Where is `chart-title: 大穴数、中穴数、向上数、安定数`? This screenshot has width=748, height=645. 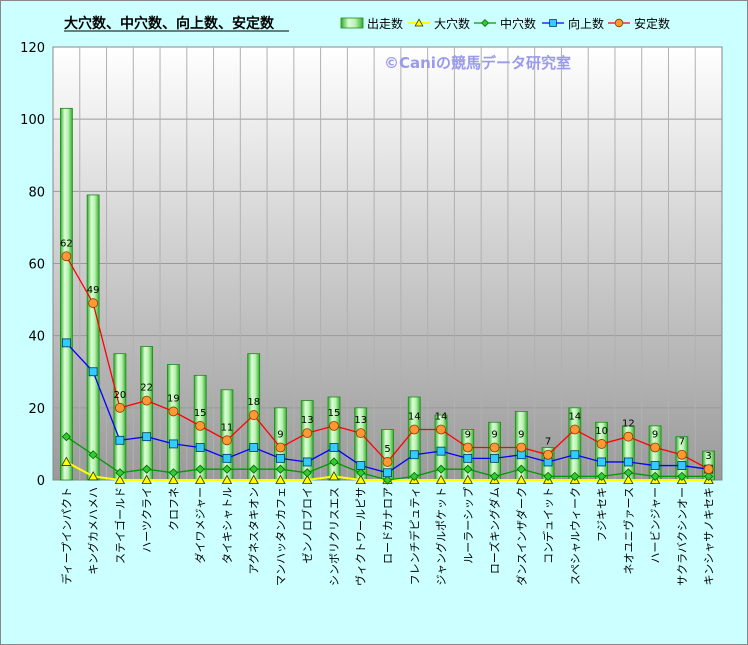 chart-title: 大穴数、中穴数、向上数、安定数 is located at coordinates (169, 23).